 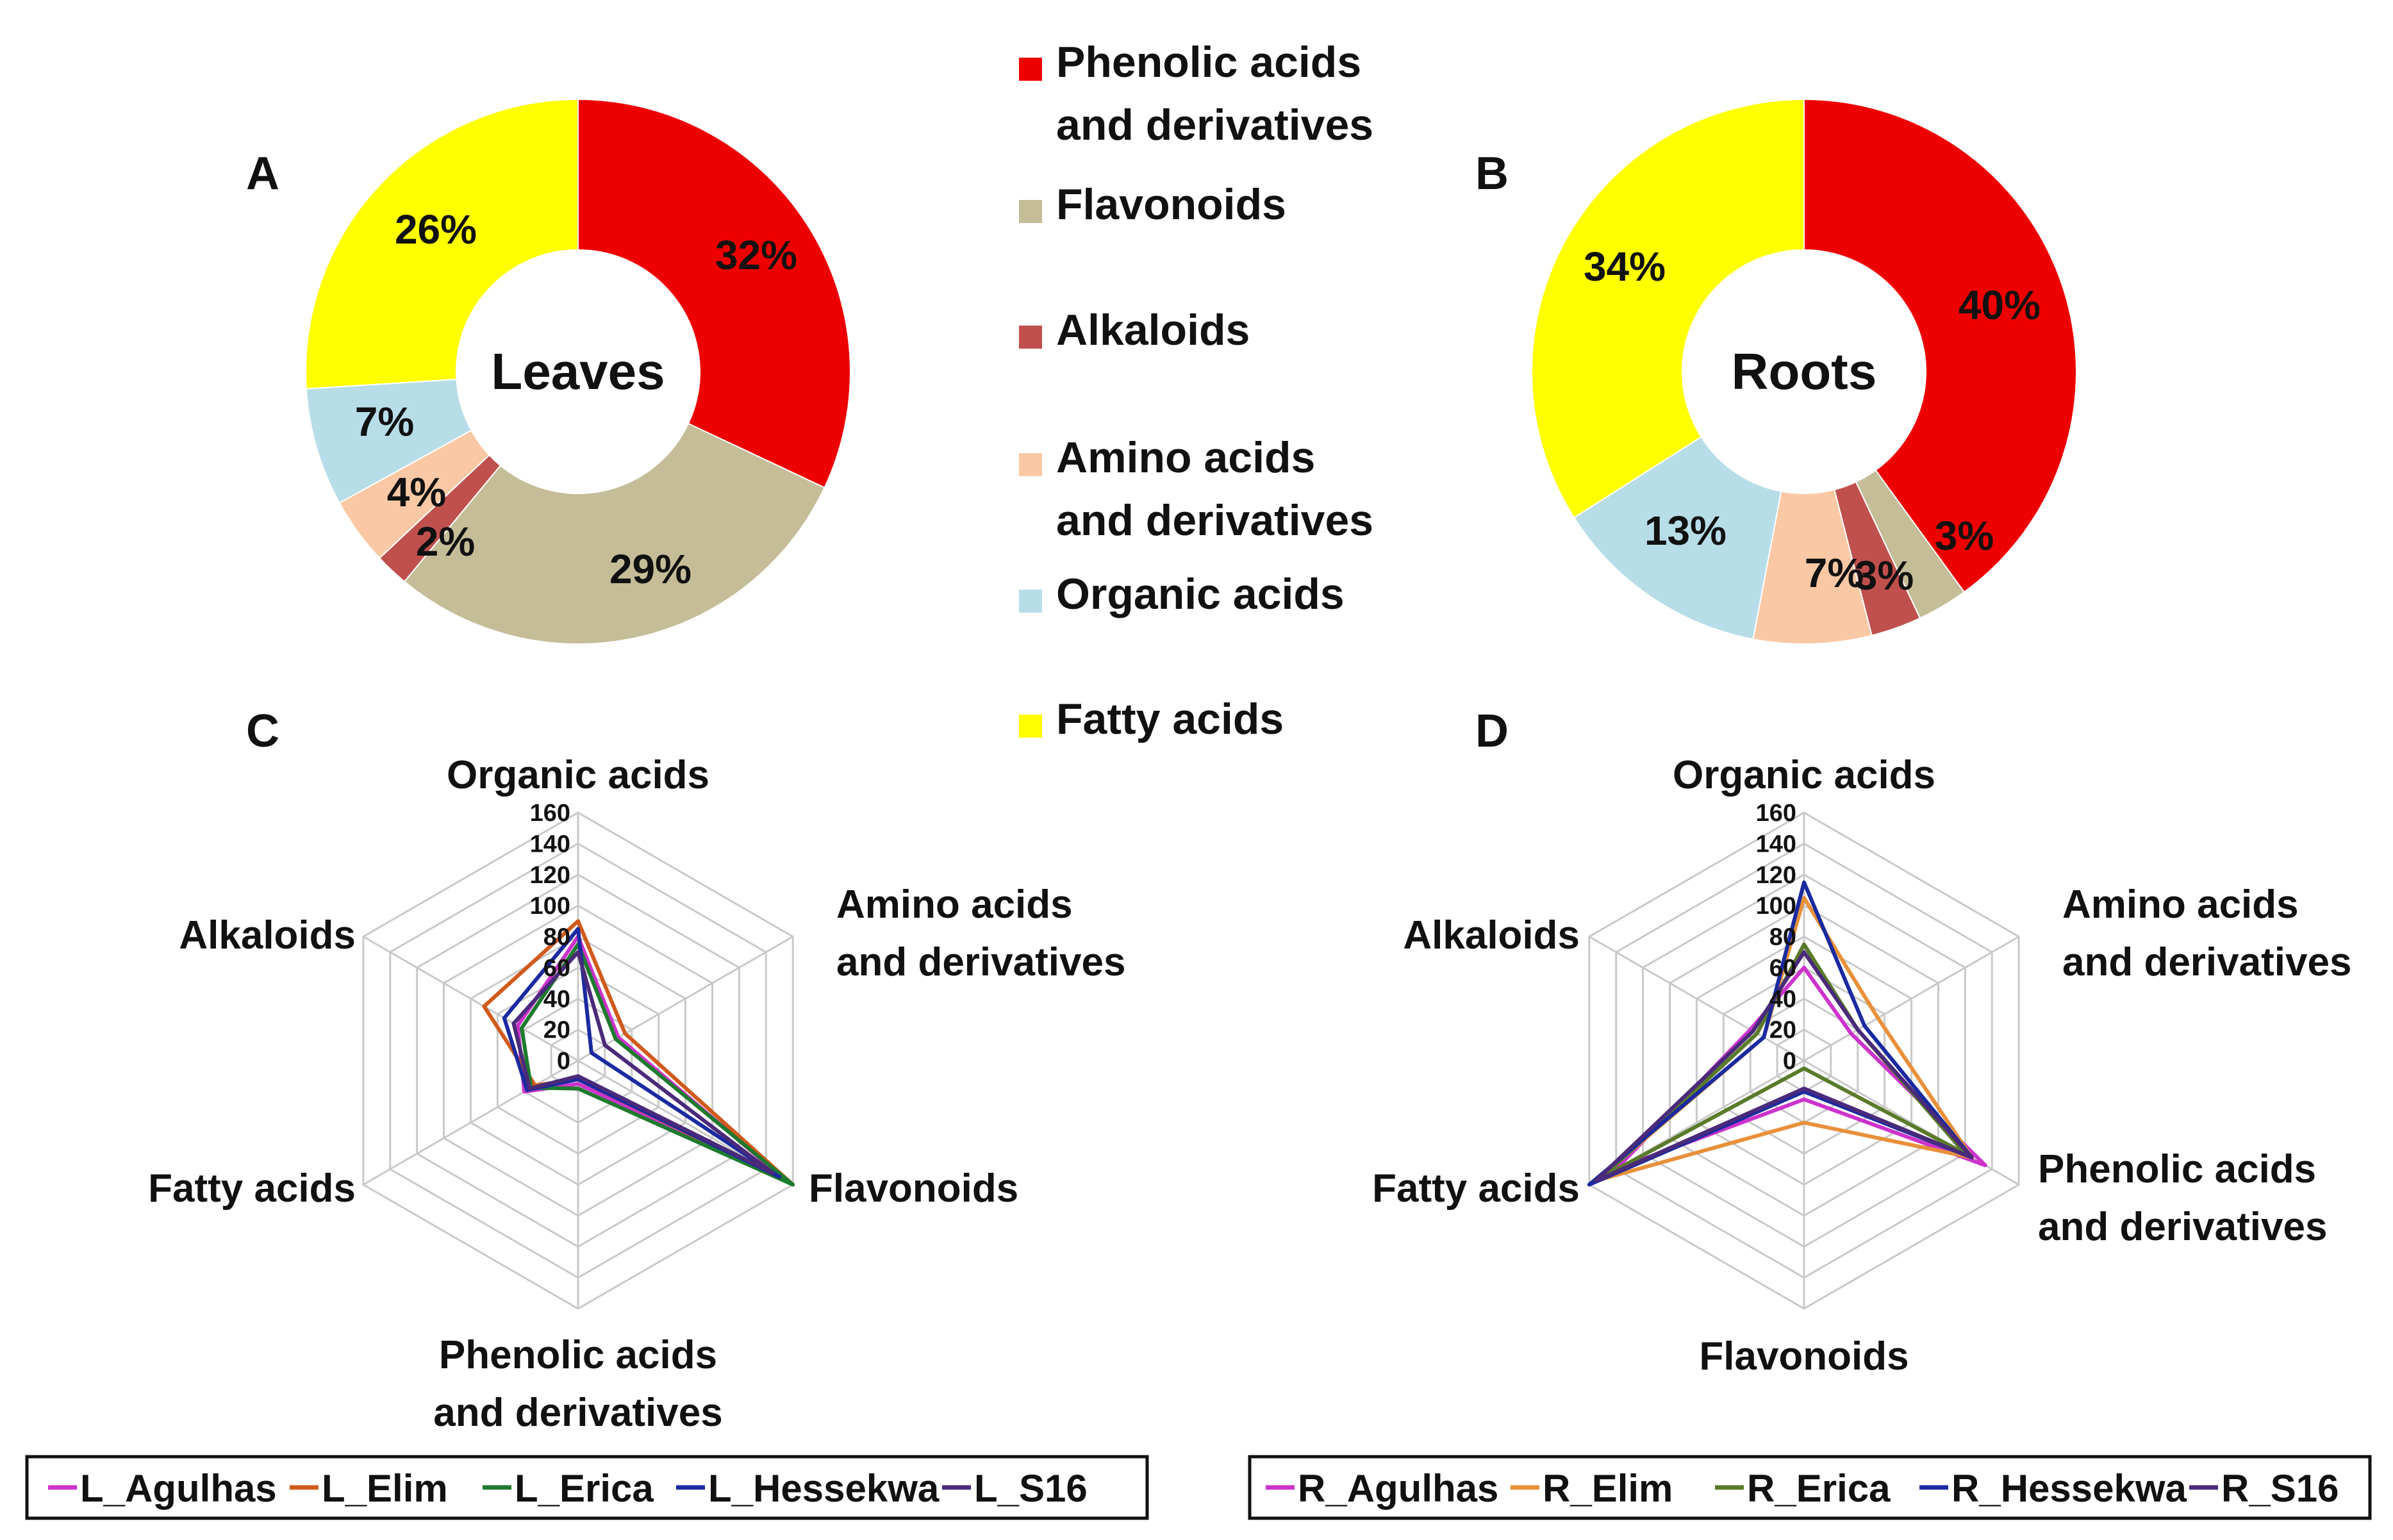 I want to click on slice-label-organic-acids: 13%, so click(x=1685, y=531).